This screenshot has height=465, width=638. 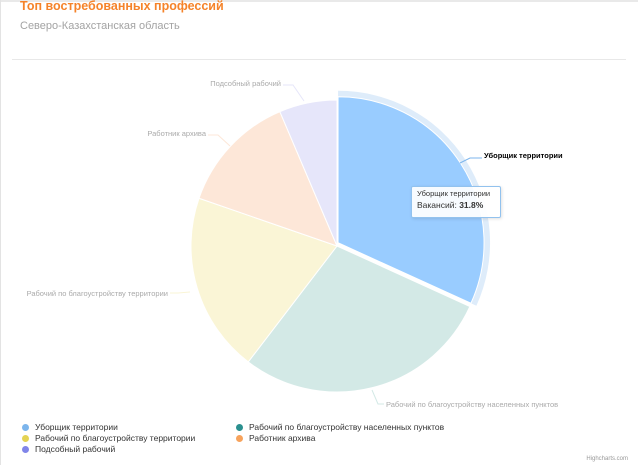 What do you see at coordinates (100, 26) in the screenshot?
I see `chart-subtitle: Северо-Казахстанская область` at bounding box center [100, 26].